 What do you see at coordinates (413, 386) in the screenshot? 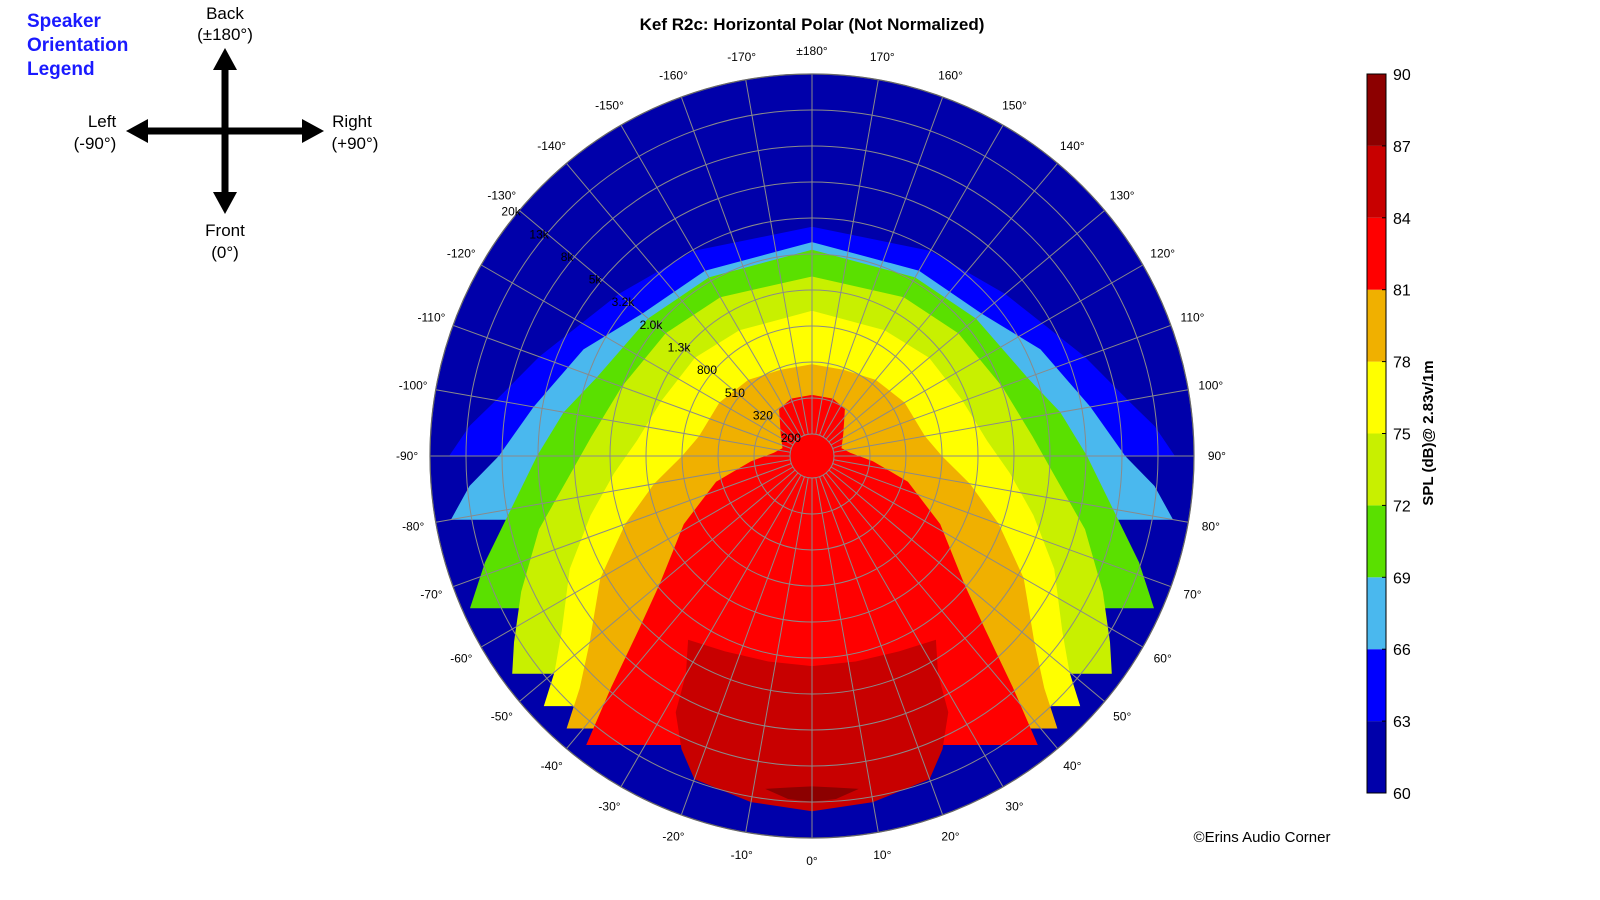
I see `angle-label: -100°` at bounding box center [413, 386].